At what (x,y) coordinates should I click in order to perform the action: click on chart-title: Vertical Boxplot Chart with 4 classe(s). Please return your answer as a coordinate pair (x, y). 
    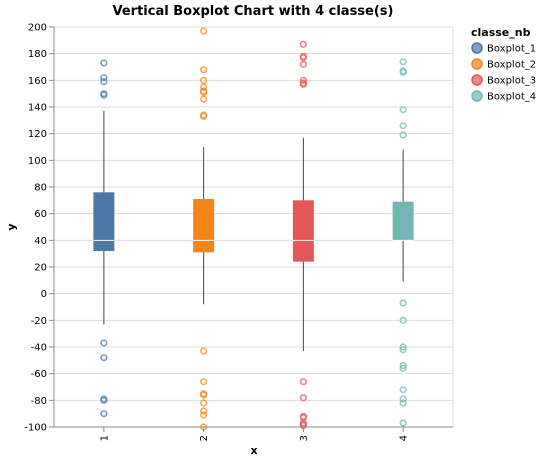
    Looking at the image, I should click on (253, 11).